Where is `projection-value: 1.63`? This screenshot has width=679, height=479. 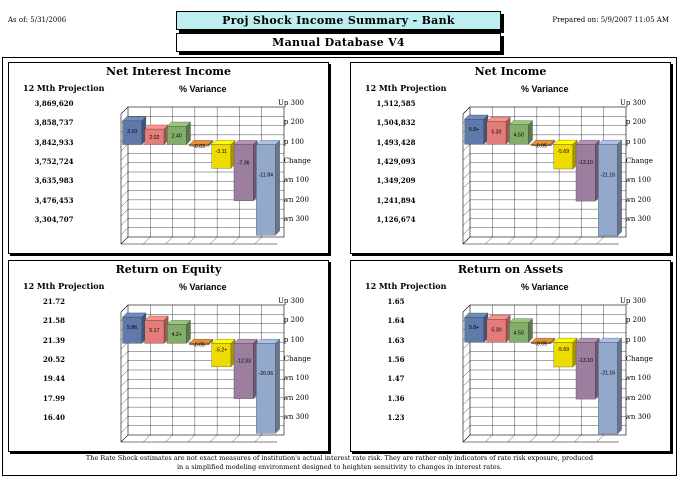 projection-value: 1.63 is located at coordinates (396, 340).